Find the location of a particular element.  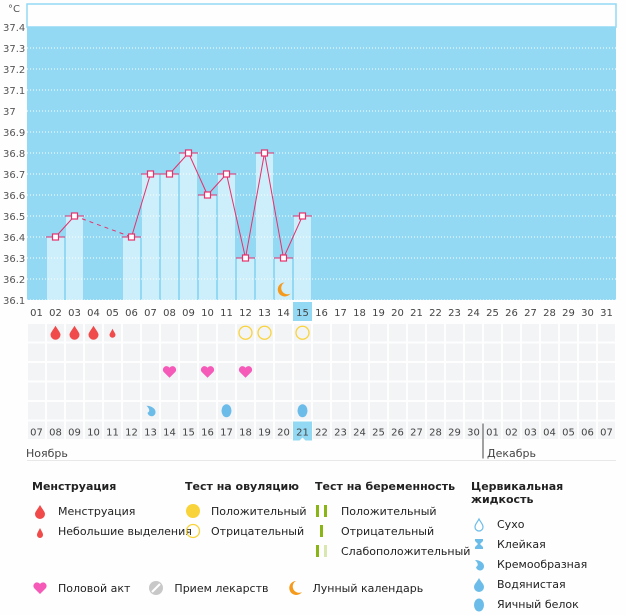

legend-item: Отрицательный is located at coordinates (246, 531).